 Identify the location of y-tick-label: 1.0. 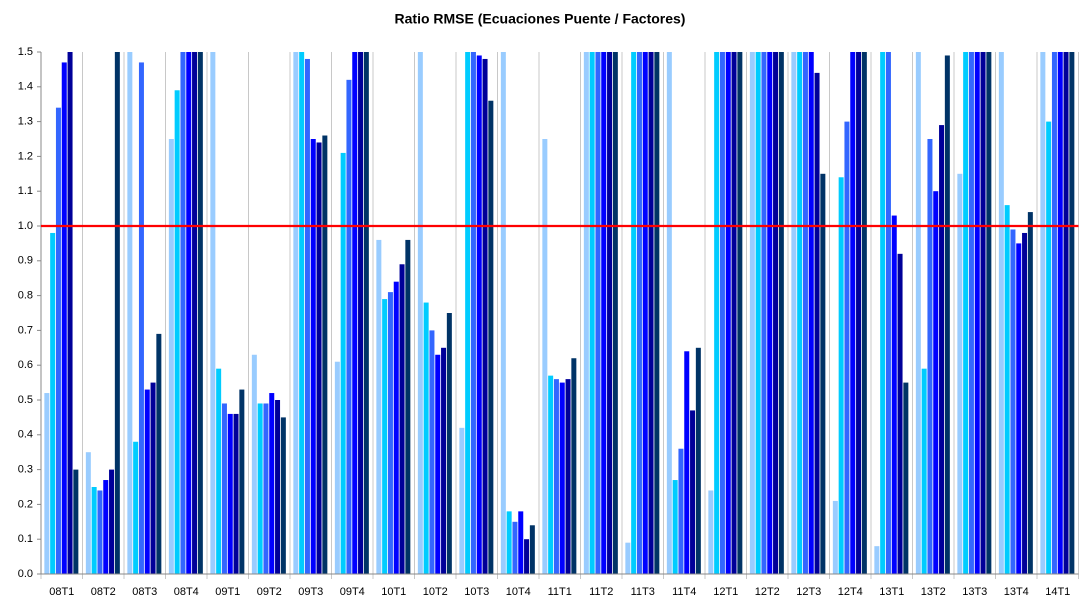
(25, 226).